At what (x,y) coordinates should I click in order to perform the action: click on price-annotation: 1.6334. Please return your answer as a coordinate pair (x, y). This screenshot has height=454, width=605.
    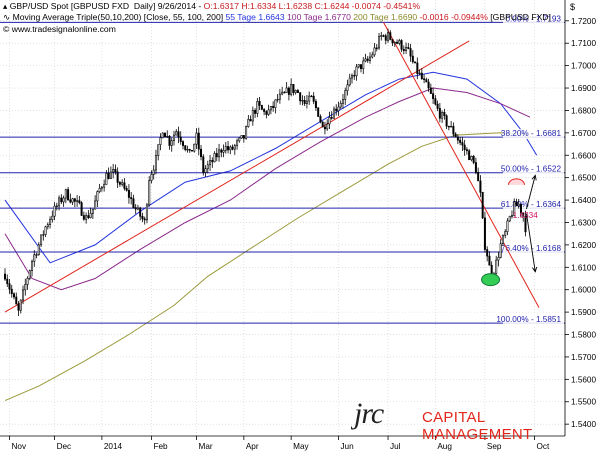
    Looking at the image, I should click on (525, 215).